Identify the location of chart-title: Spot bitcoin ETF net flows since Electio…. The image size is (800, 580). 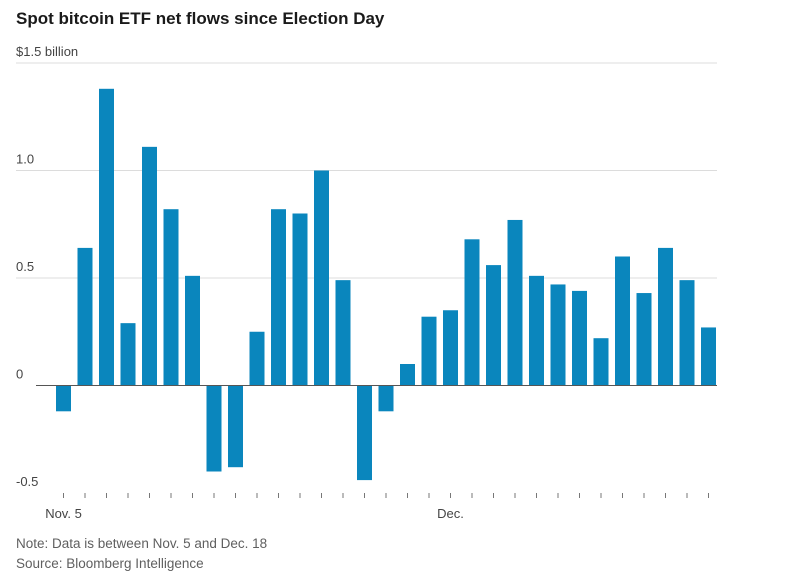
(200, 18).